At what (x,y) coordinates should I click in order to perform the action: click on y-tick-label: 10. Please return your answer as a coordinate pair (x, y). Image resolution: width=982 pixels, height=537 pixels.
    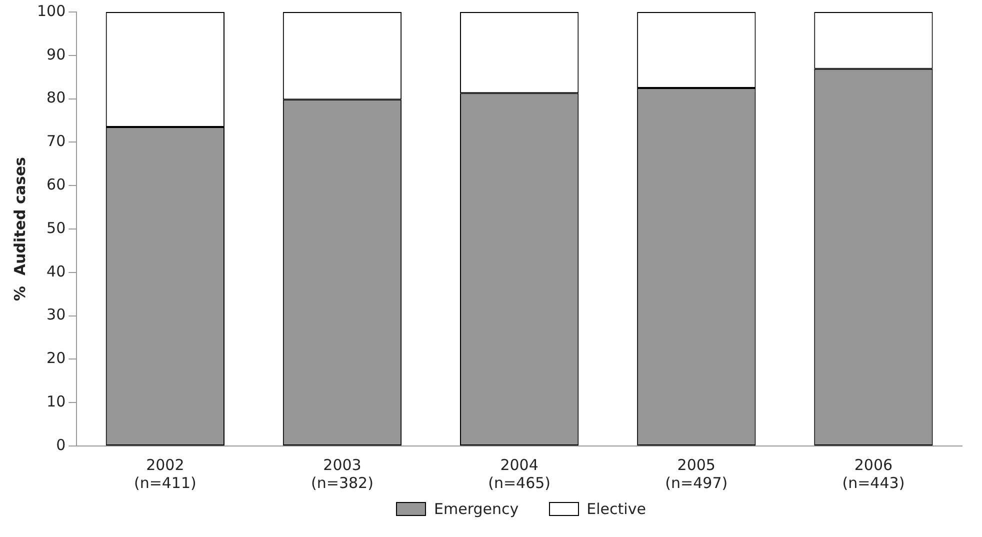
    Looking at the image, I should click on (56, 401).